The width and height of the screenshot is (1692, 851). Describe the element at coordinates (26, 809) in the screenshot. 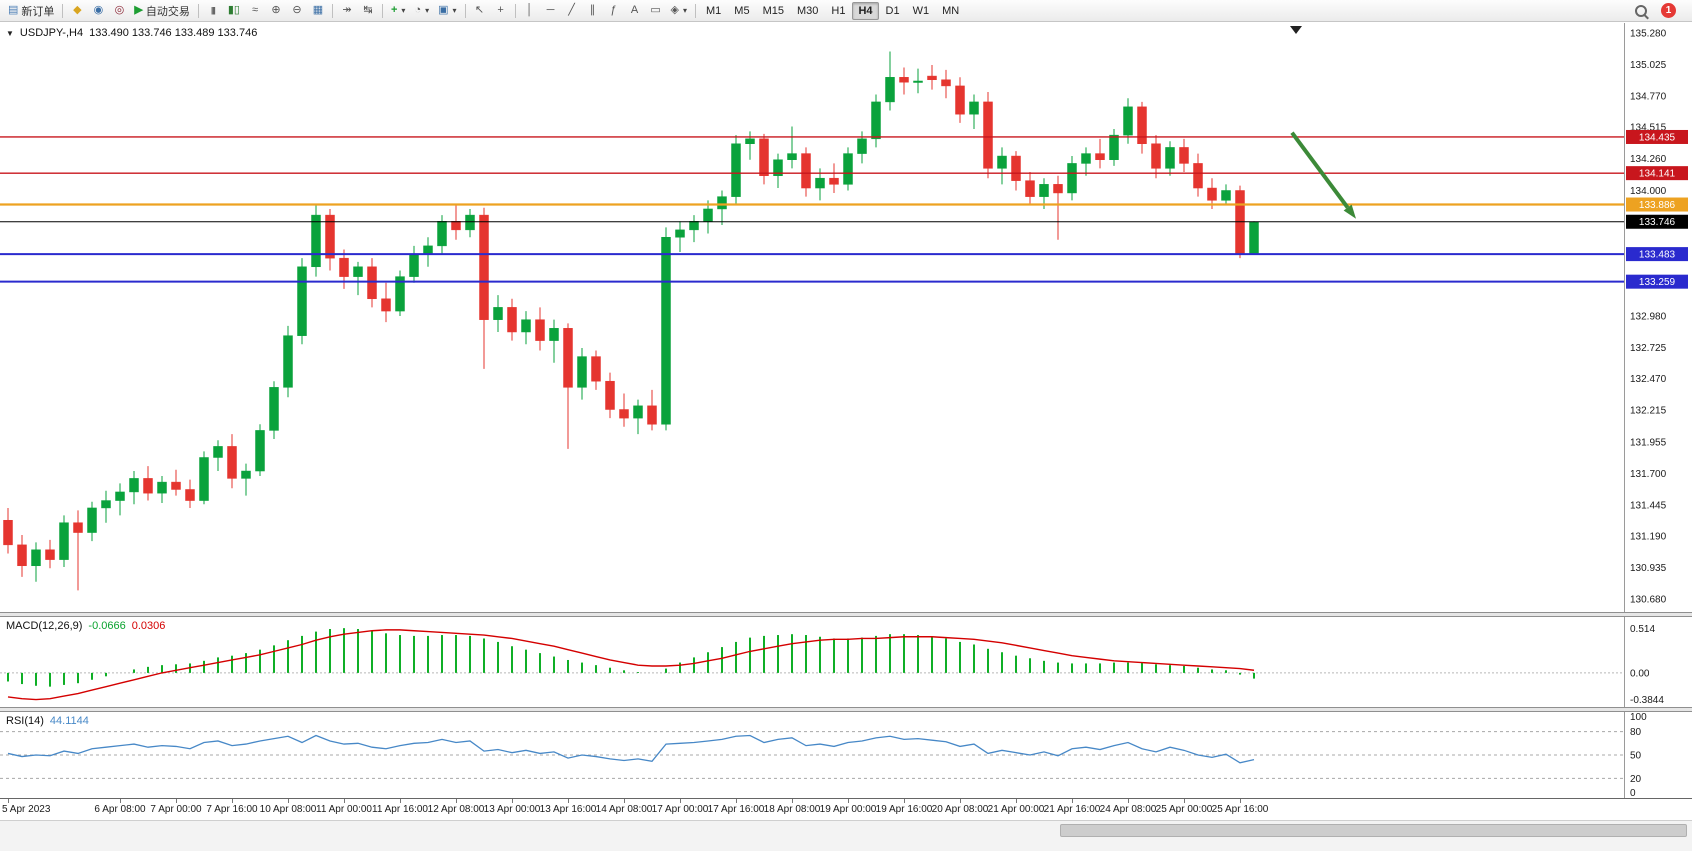

I see `time-label: 5 Apr 2023` at that location.